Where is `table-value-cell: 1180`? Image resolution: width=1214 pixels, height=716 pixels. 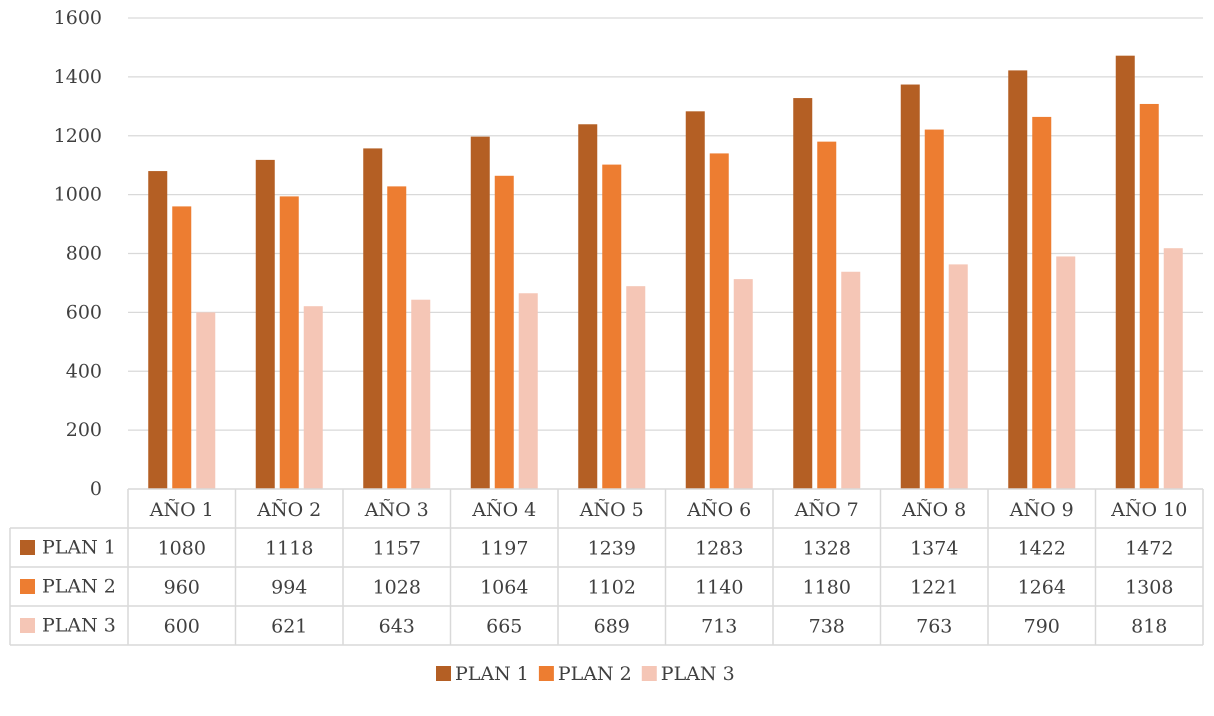
table-value-cell: 1180 is located at coordinates (827, 588).